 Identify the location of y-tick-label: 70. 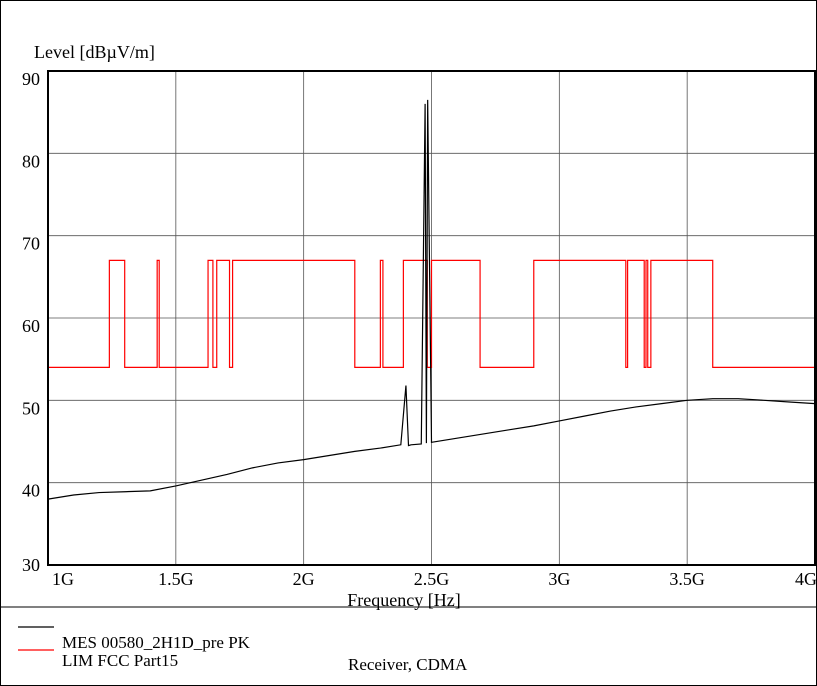
(31, 244).